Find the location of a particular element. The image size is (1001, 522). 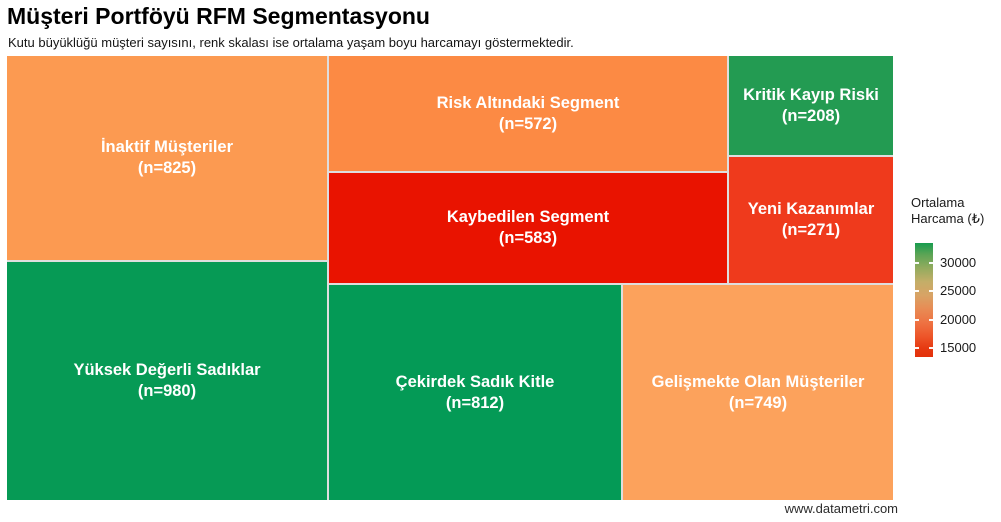

segment-count: (n=572) is located at coordinates (528, 123).